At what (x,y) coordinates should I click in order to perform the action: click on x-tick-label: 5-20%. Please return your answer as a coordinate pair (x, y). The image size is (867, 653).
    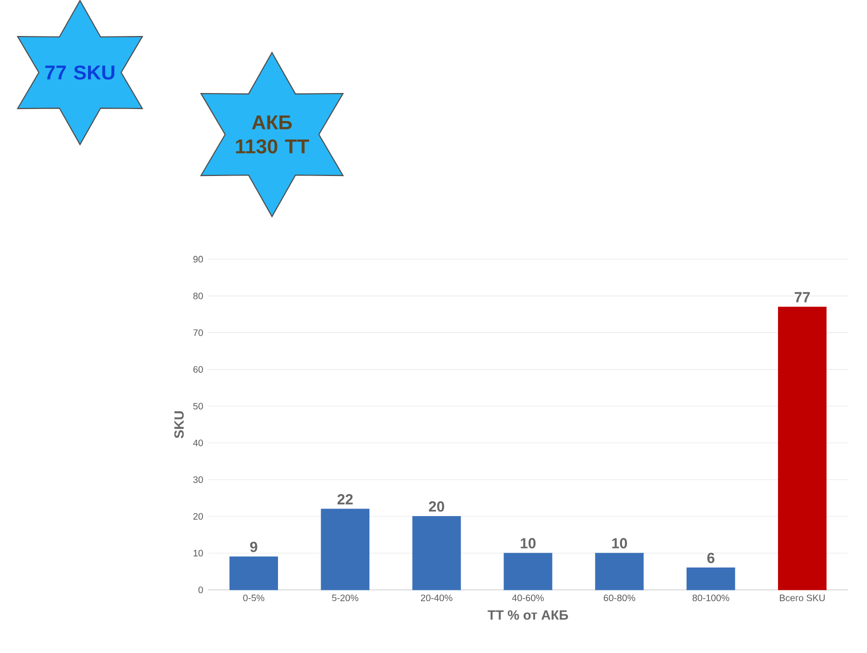
    Looking at the image, I should click on (345, 598).